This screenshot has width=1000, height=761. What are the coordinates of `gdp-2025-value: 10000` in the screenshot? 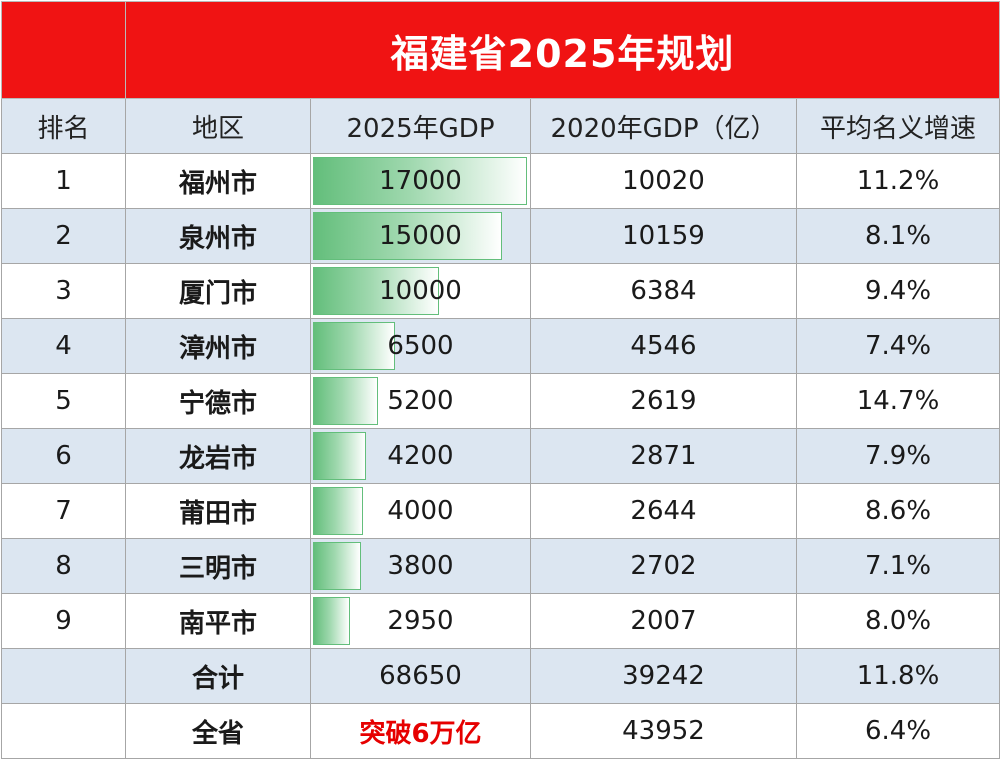 It's located at (420, 291).